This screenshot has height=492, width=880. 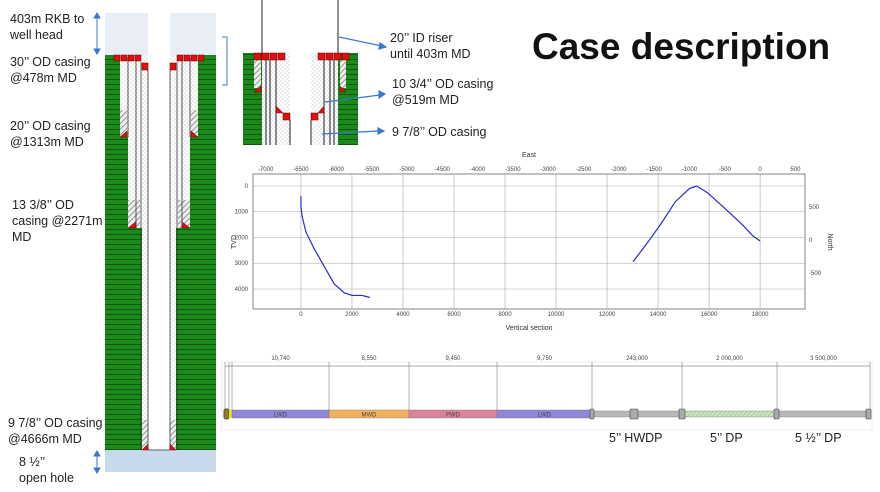 What do you see at coordinates (549, 170) in the screenshot?
I see `top-tick-label: -3000` at bounding box center [549, 170].